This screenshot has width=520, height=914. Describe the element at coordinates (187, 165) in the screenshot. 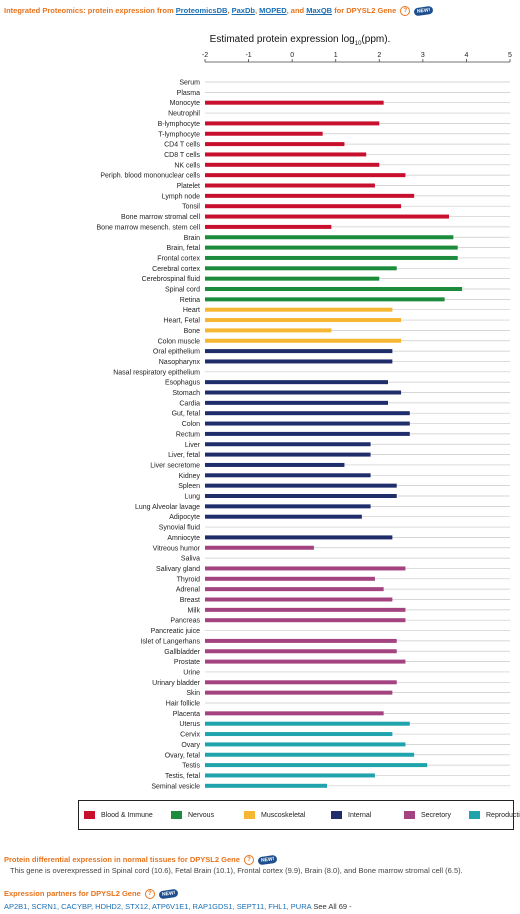

I see `category-label: NK cells` at that location.